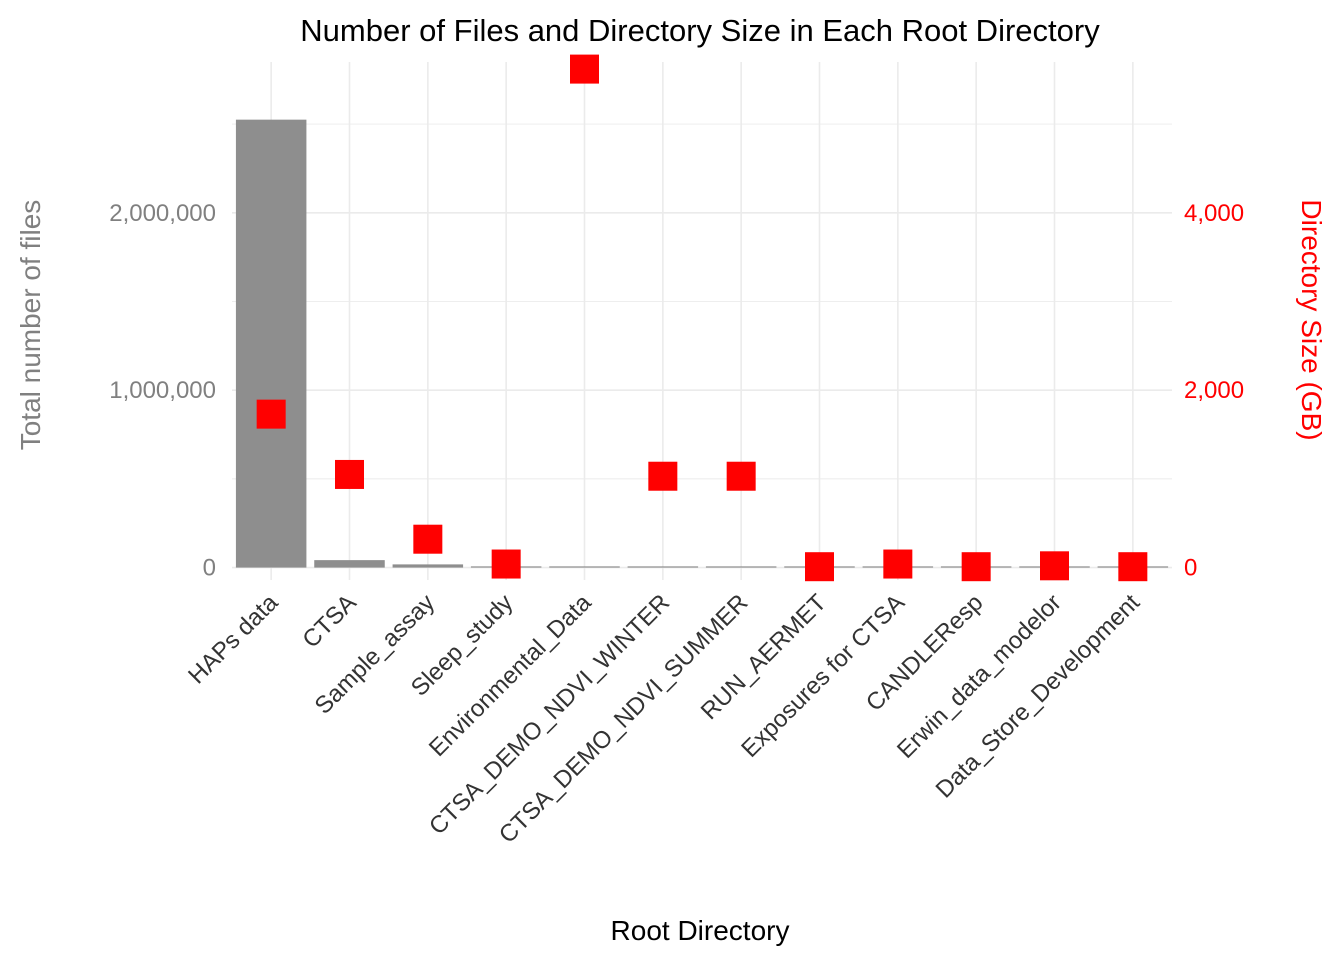 This screenshot has width=1344, height=960. Describe the element at coordinates (162, 213) in the screenshot. I see `y-tick-label: 2,000,000` at that location.